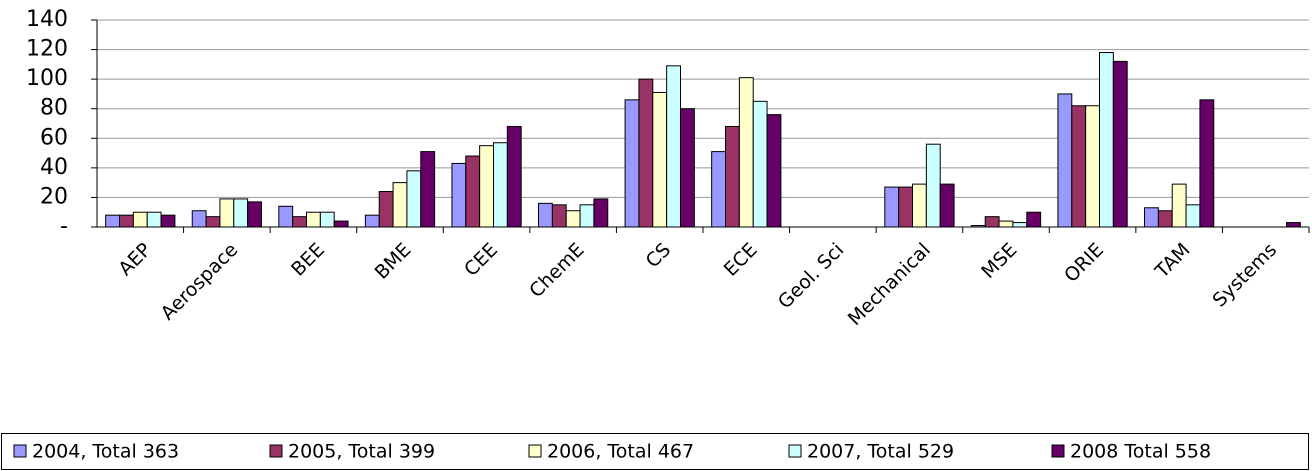 This screenshot has width=1312, height=471. I want to click on x-tick-label: BME, so click(393, 261).